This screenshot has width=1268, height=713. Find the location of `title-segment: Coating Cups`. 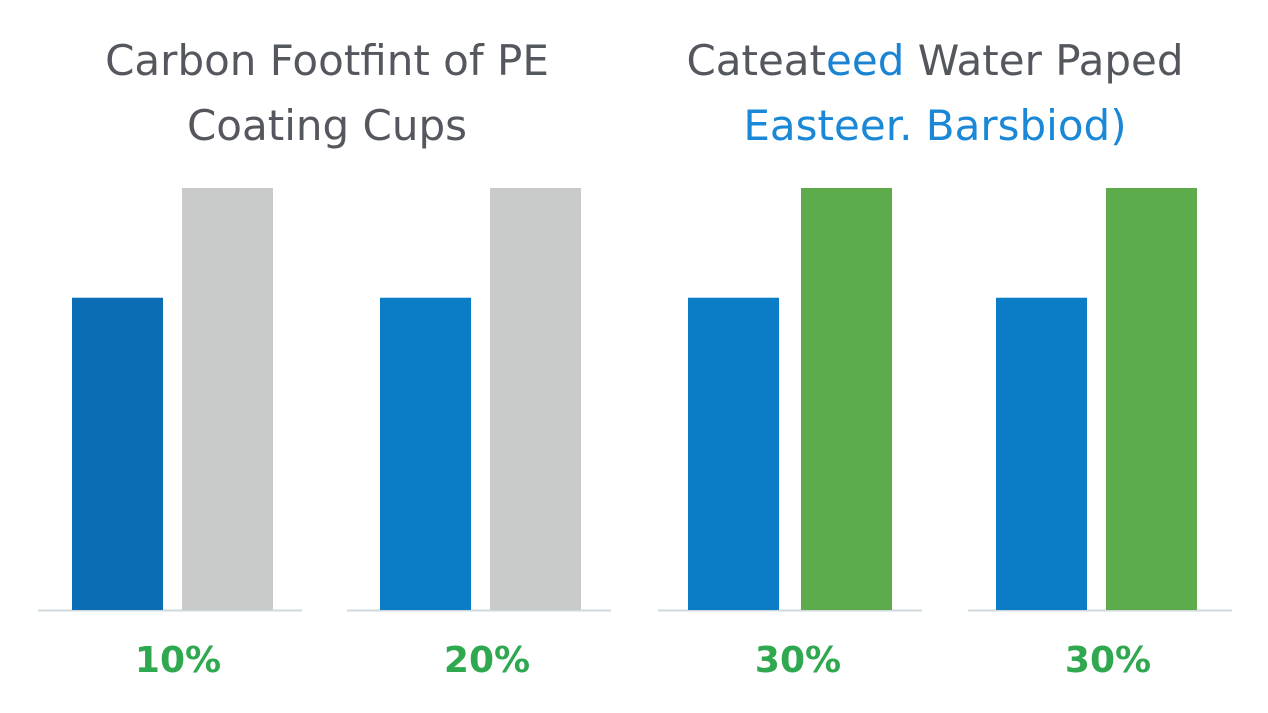

title-segment: Coating Cups is located at coordinates (327, 125).